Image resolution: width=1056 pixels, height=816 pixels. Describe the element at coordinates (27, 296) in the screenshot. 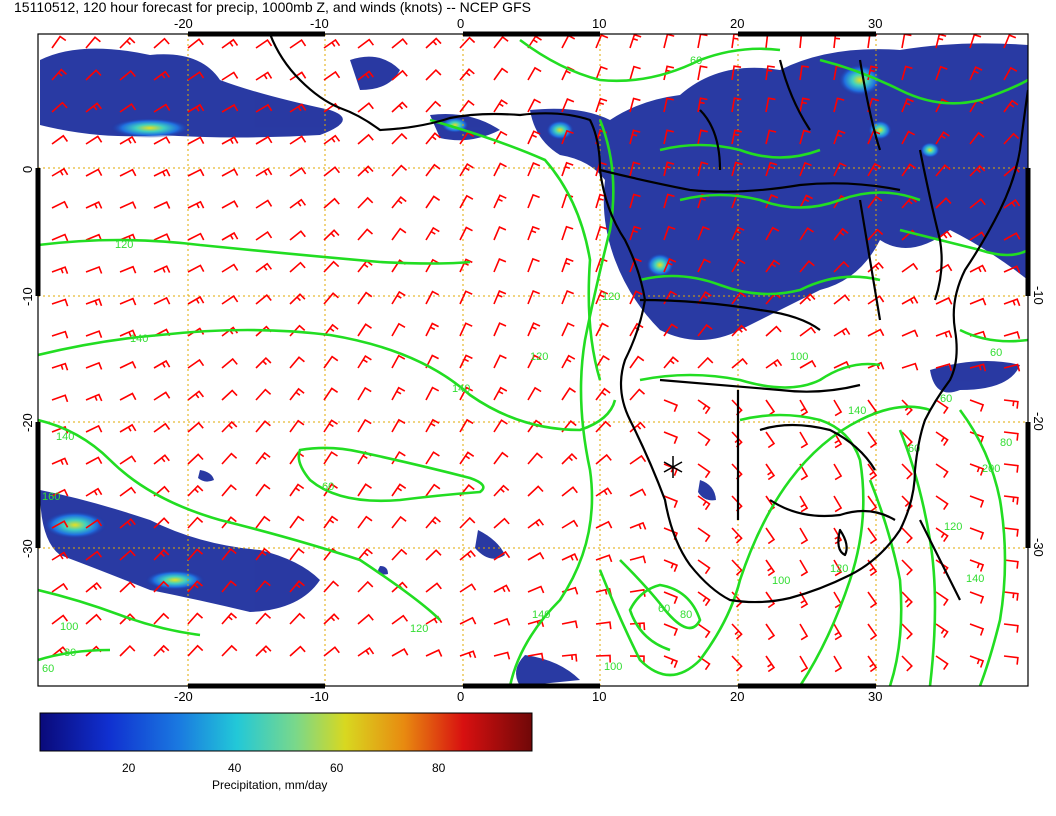

I see `left-lat-tick: -10` at that location.